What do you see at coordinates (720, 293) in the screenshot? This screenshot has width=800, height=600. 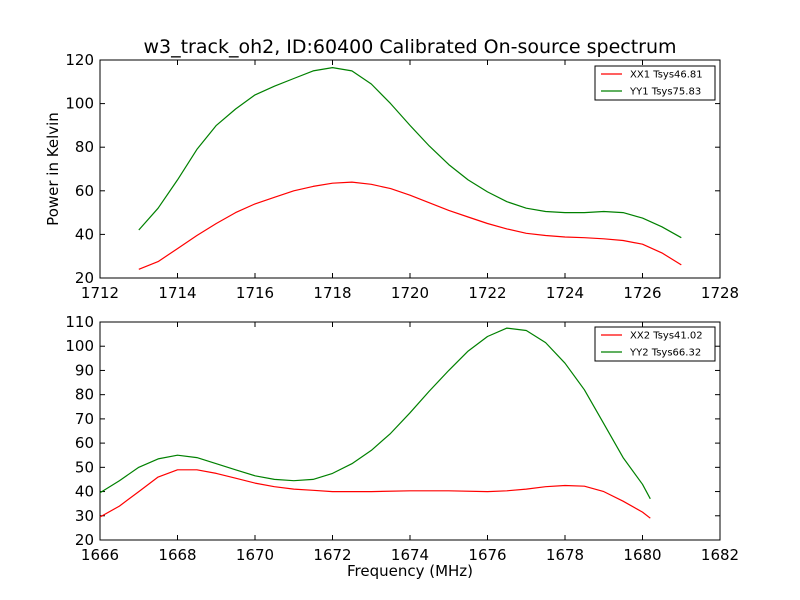 I see `x-tick-label: 1728` at bounding box center [720, 293].